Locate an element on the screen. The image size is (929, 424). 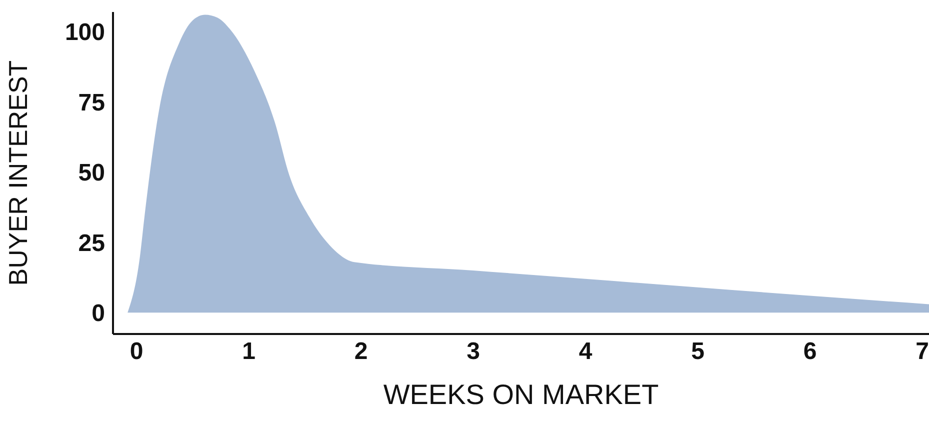
y-tick-label: 100 is located at coordinates (84, 32).